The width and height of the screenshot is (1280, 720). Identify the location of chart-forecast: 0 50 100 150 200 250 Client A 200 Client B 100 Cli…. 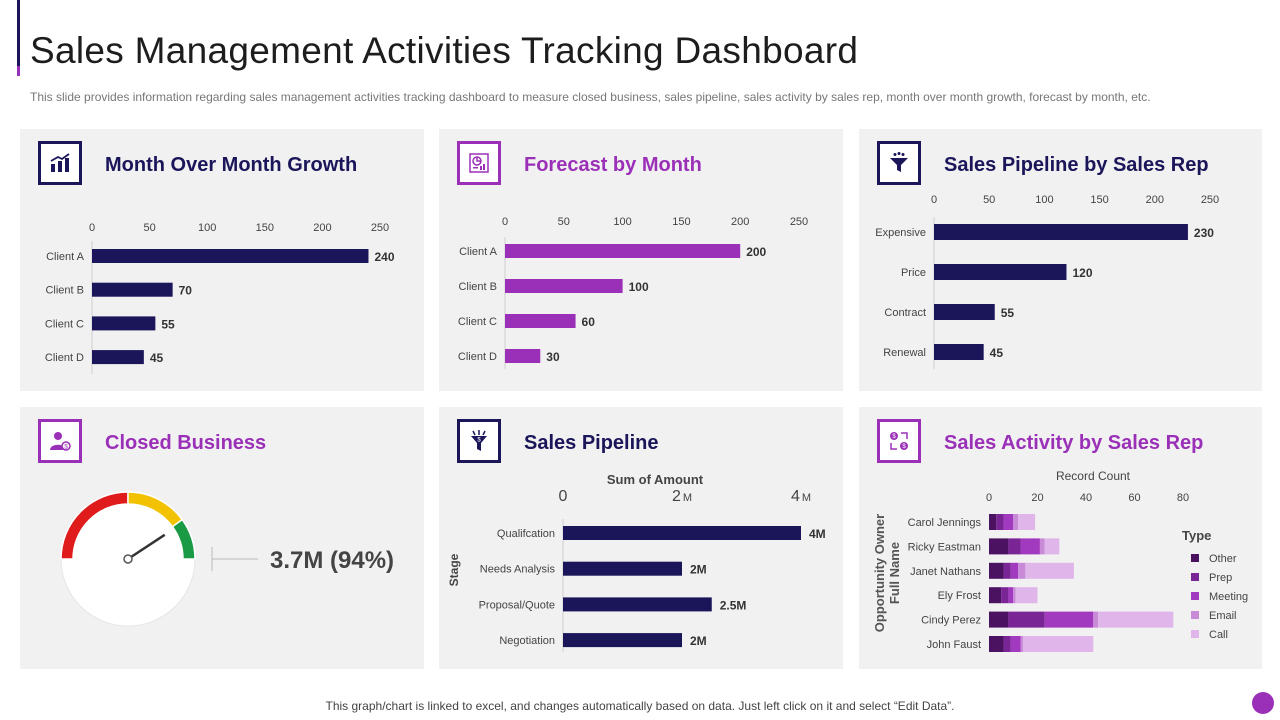
(633, 292).